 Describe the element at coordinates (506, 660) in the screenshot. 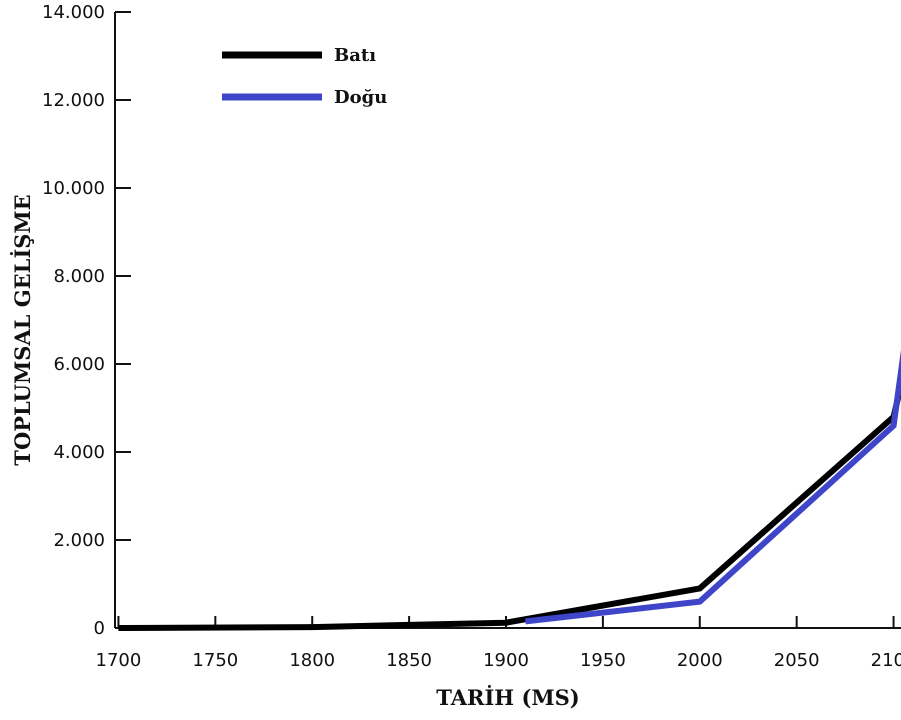

I see `x-tick-label: 1900` at that location.